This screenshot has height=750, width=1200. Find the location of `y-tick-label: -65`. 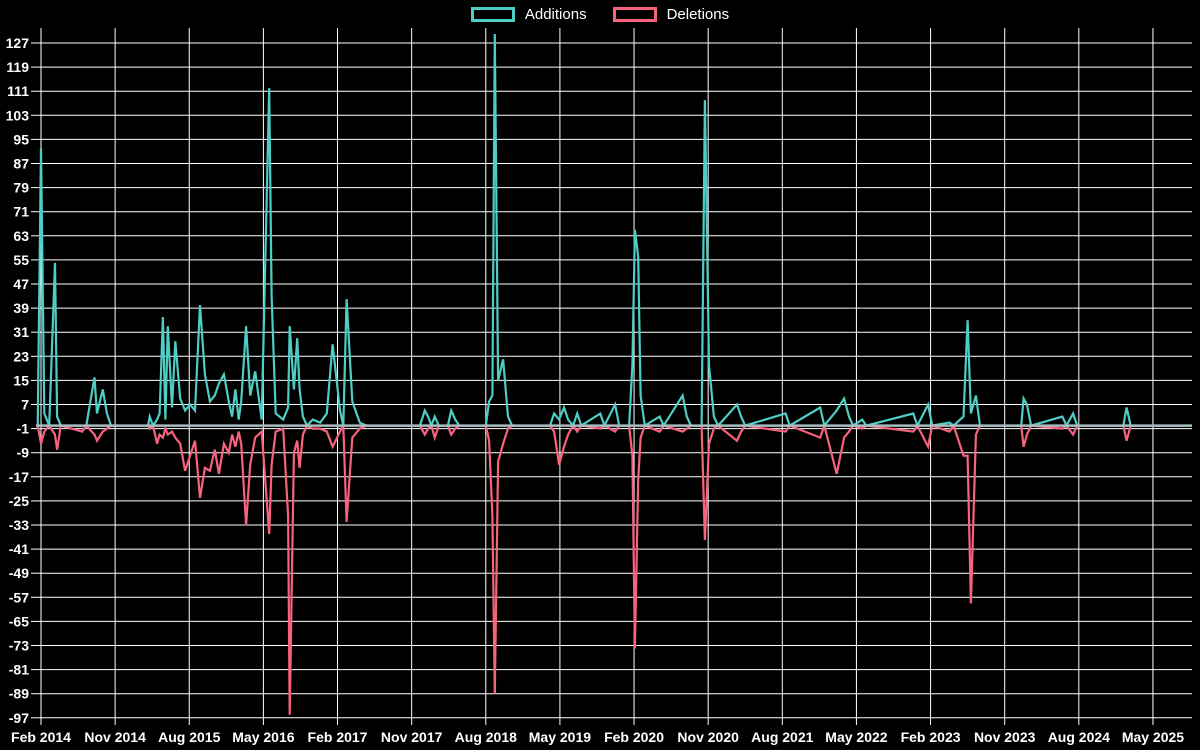

y-tick-label: -65 is located at coordinates (19, 621).